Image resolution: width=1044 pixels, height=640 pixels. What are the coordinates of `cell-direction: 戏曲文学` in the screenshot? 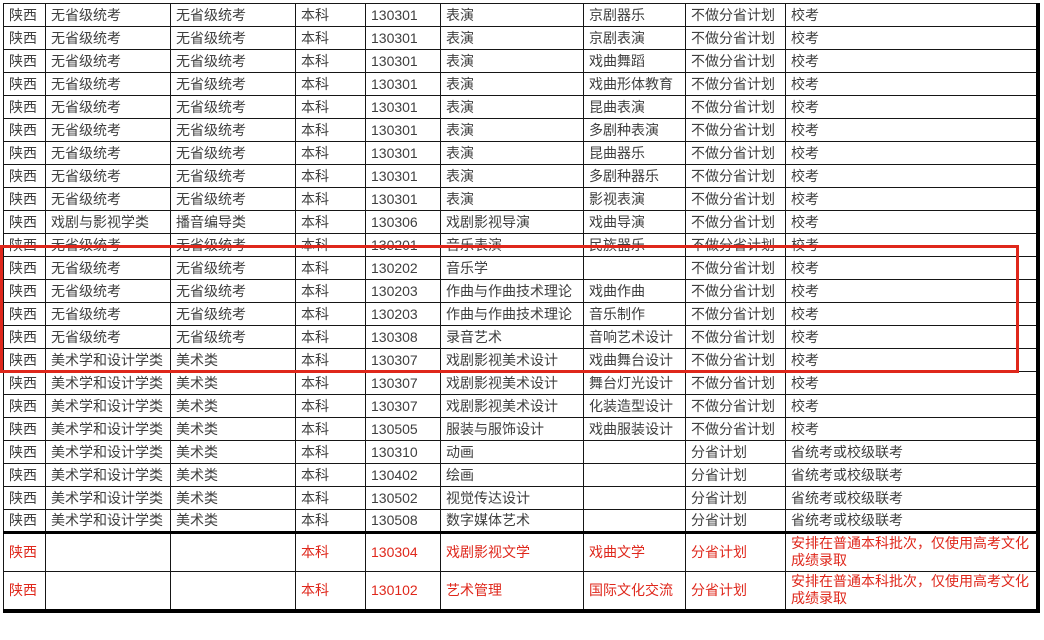 It's located at (634, 551).